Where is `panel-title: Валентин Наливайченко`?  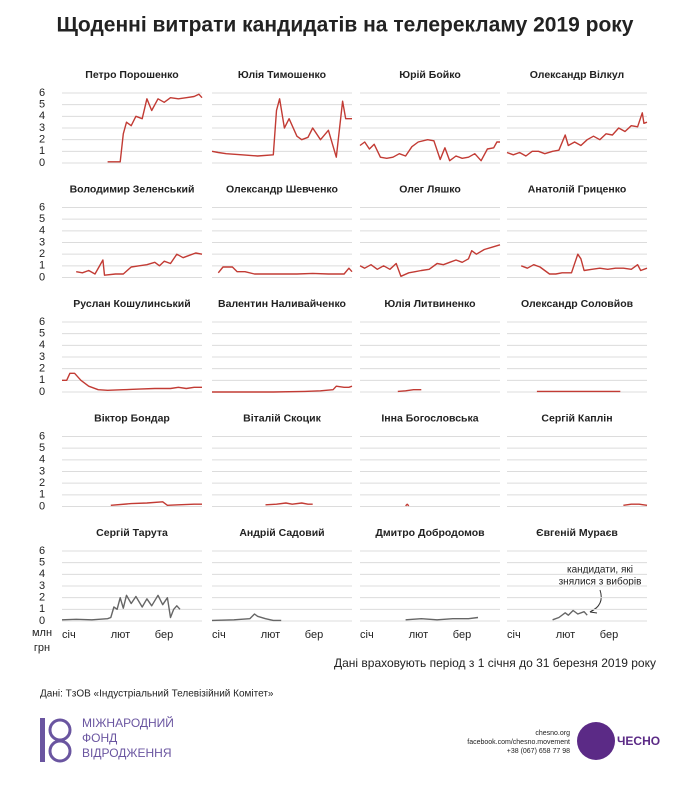
panel-title: Валентин Наливайченко is located at coordinates (282, 304).